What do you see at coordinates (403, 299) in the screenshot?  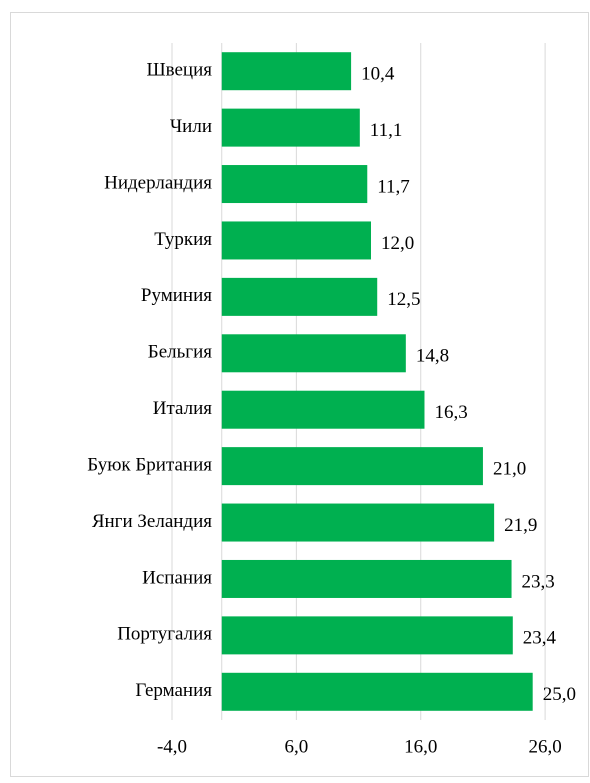 I see `value-label: 12,5` at bounding box center [403, 299].